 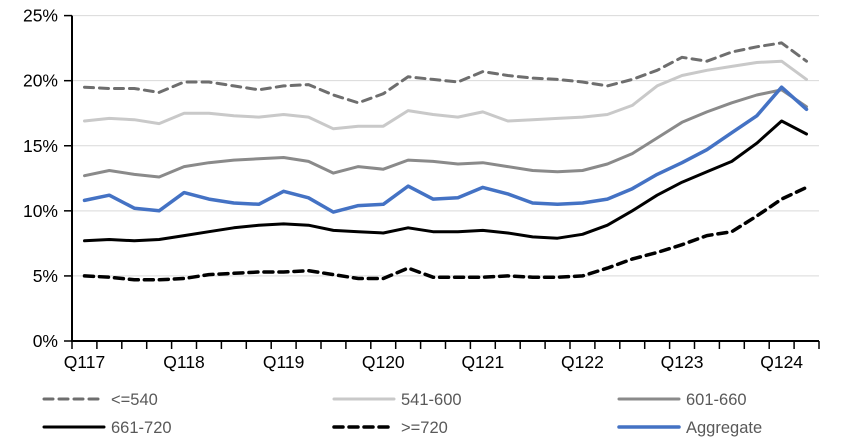 I want to click on x-axis-label: Q120, so click(x=383, y=362).